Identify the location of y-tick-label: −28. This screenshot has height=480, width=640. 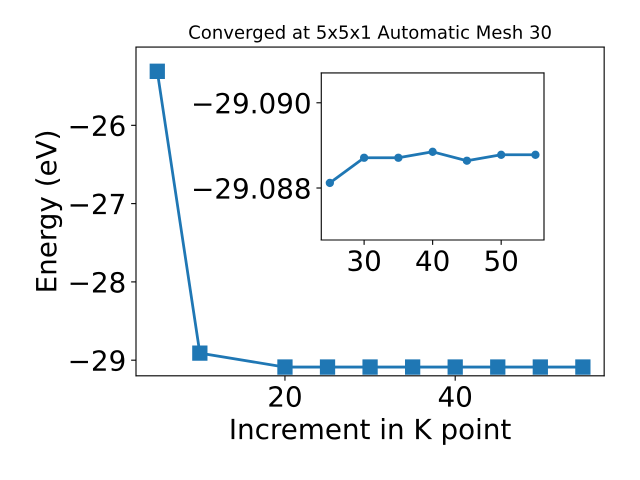
(97, 282).